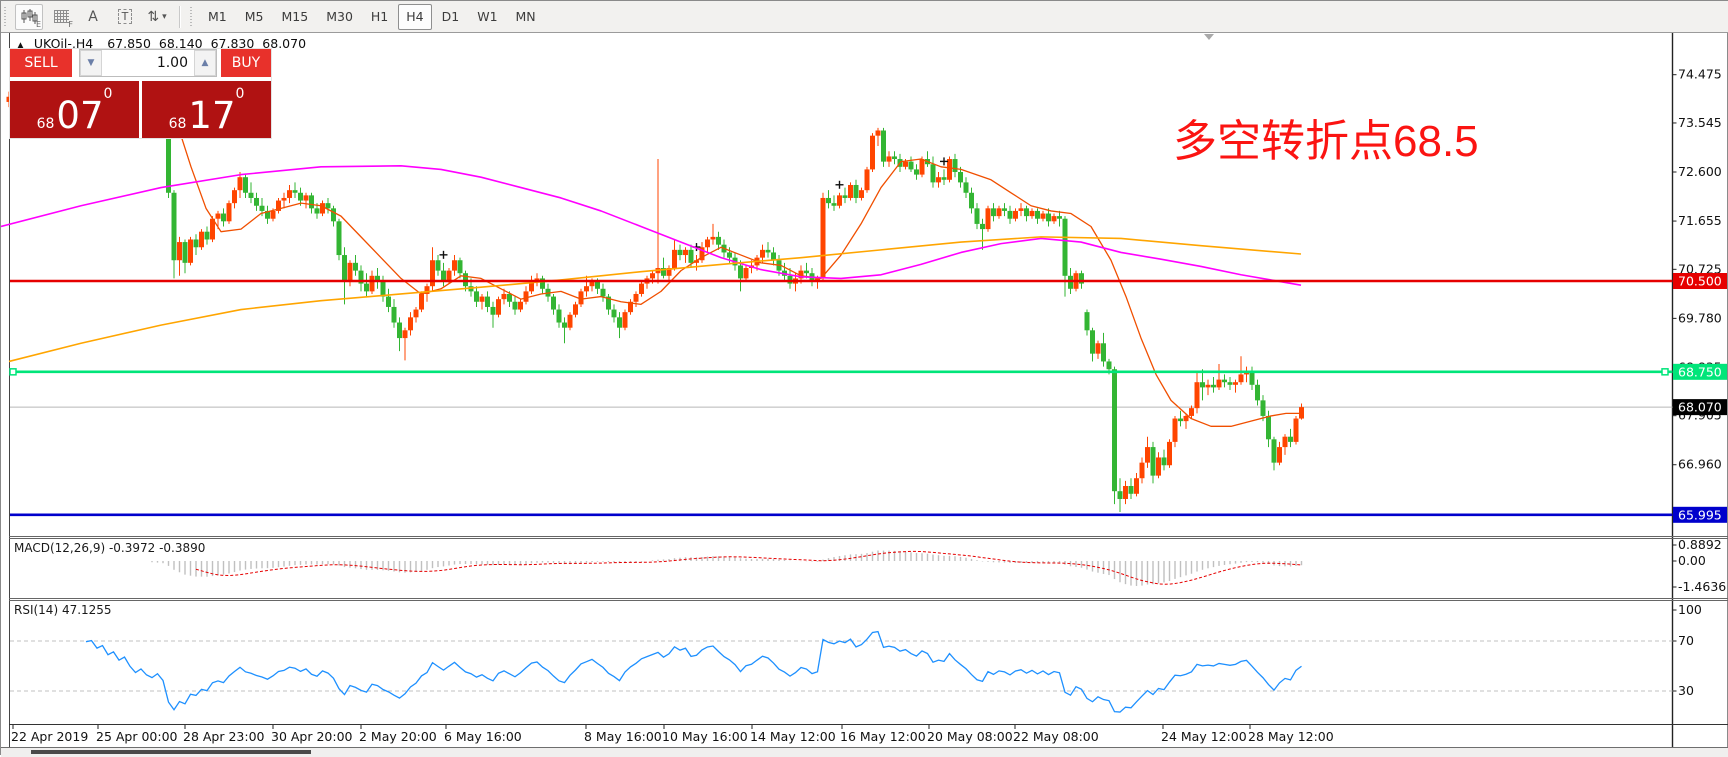 The width and height of the screenshot is (1728, 757). What do you see at coordinates (1700, 74) in the screenshot?
I see `svg-text: 74.475` at bounding box center [1700, 74].